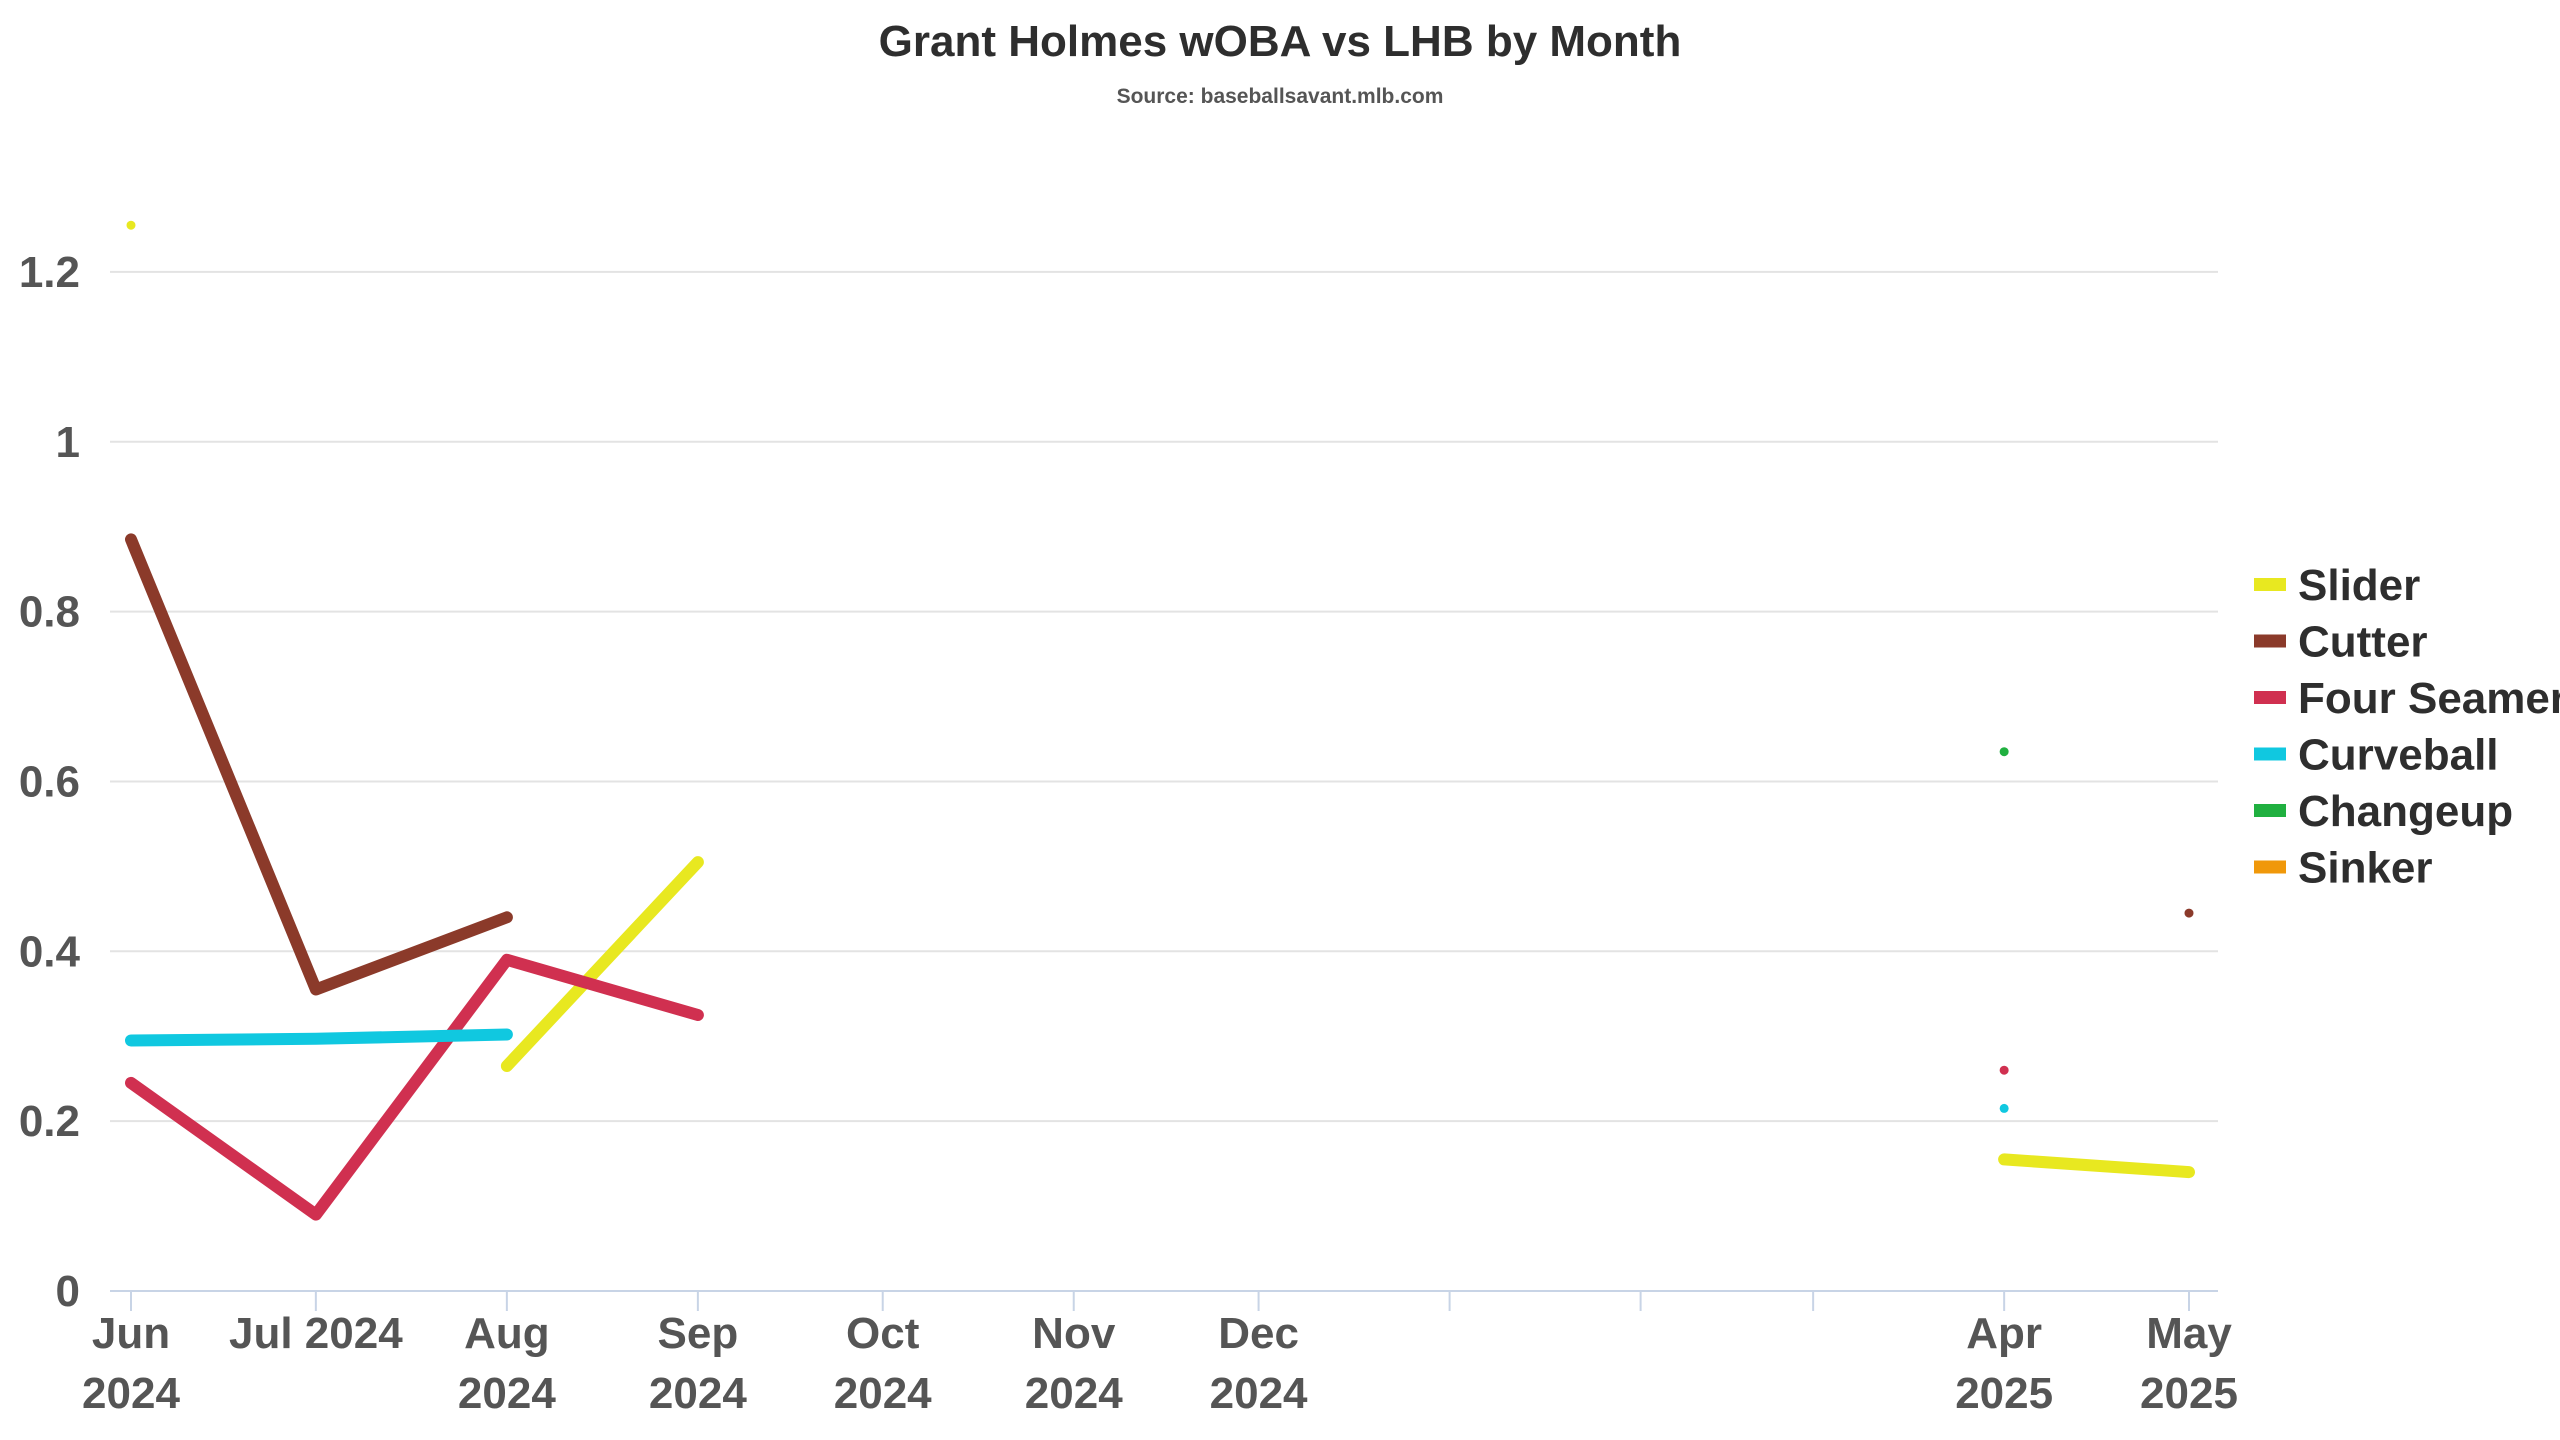 The height and width of the screenshot is (1440, 2560). I want to click on x-tick-label: Oct 2024, so click(883, 1363).